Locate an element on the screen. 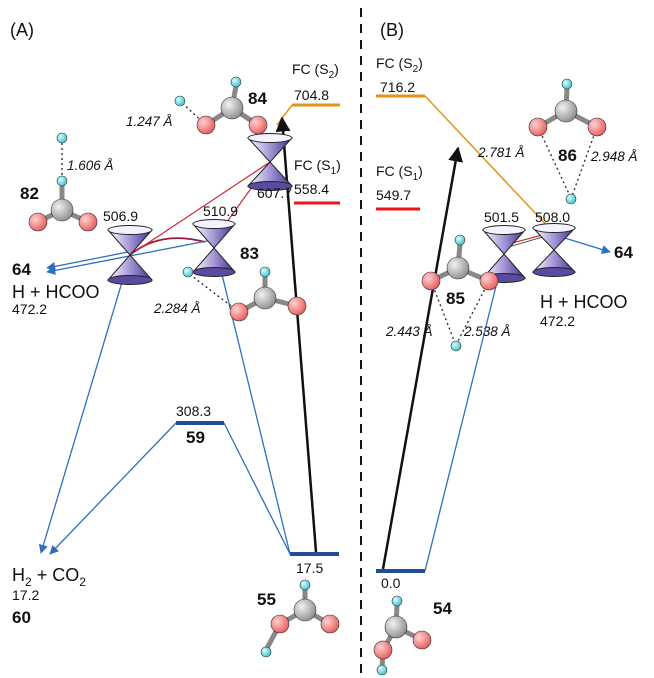 This screenshot has width=654, height=678. prod-64-name-b: H + HCOO is located at coordinates (584, 302).